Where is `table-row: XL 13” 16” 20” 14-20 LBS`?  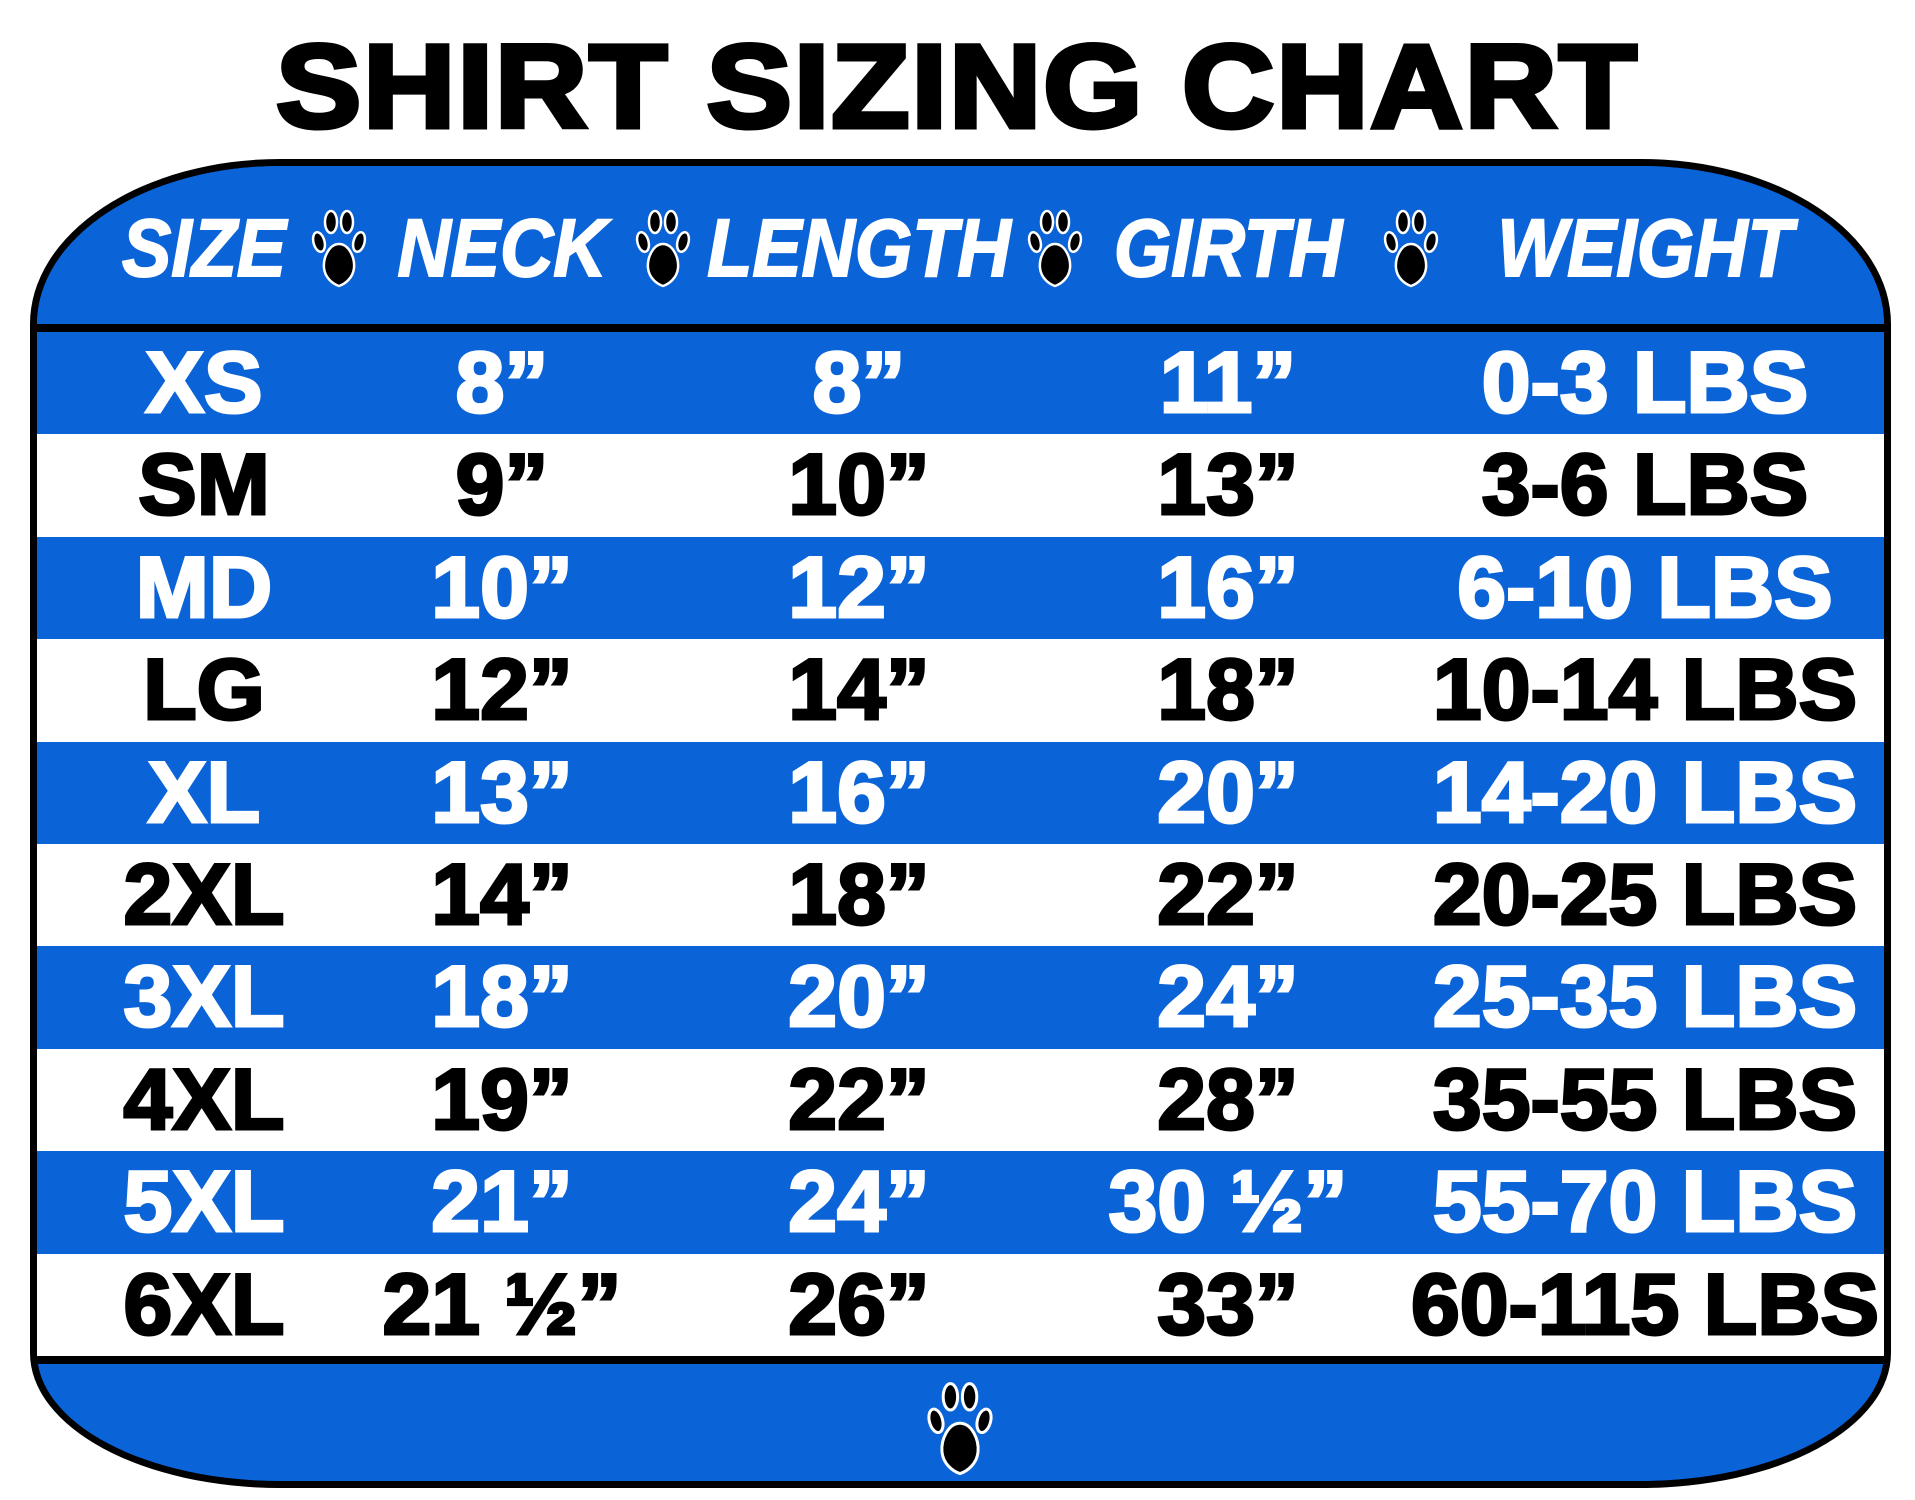
table-row: XL 13” 16” 20” 14-20 LBS is located at coordinates (960, 792).